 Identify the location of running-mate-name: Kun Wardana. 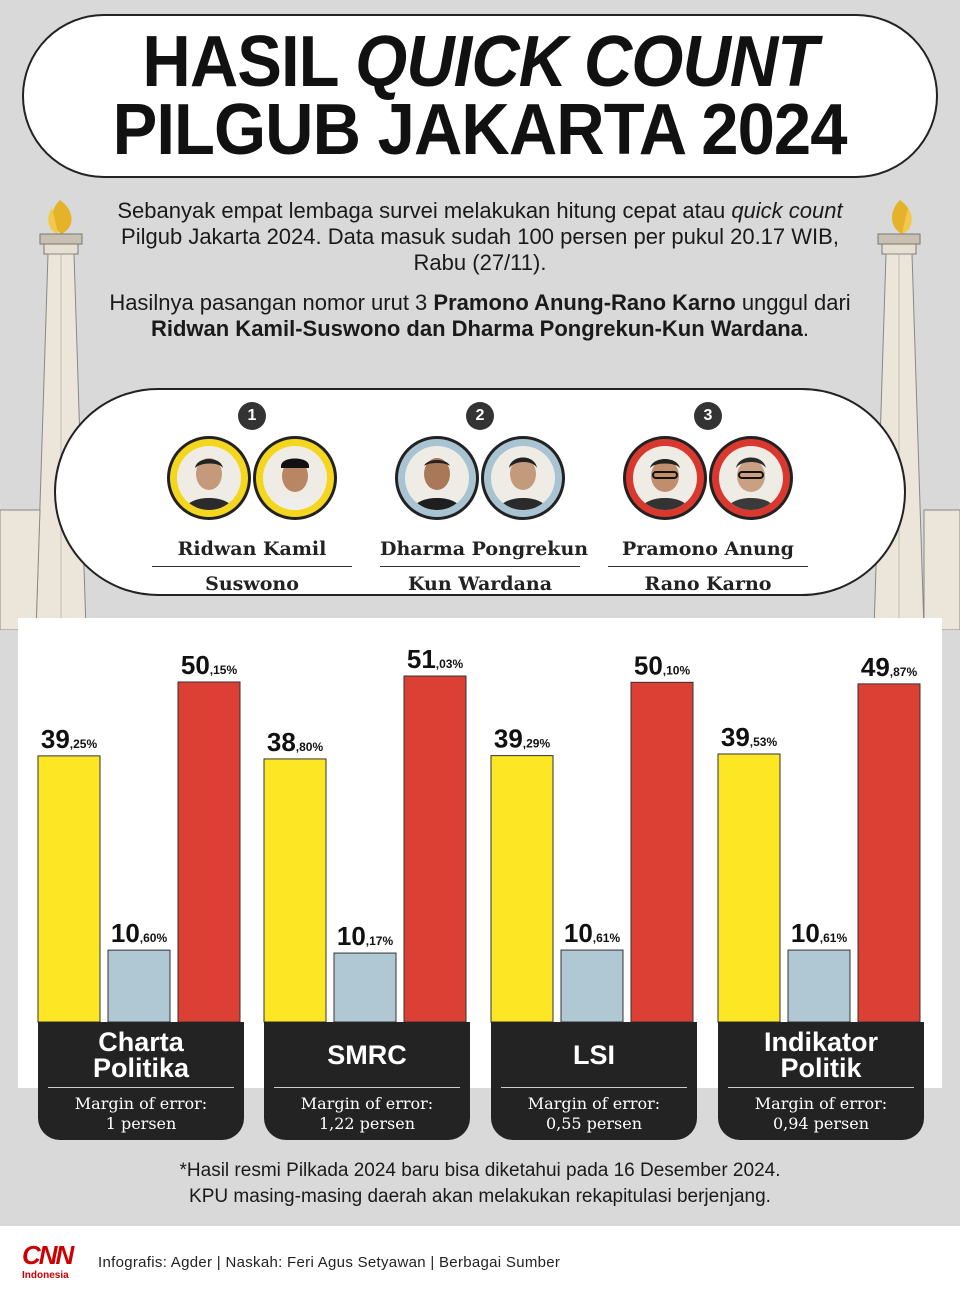
(480, 584).